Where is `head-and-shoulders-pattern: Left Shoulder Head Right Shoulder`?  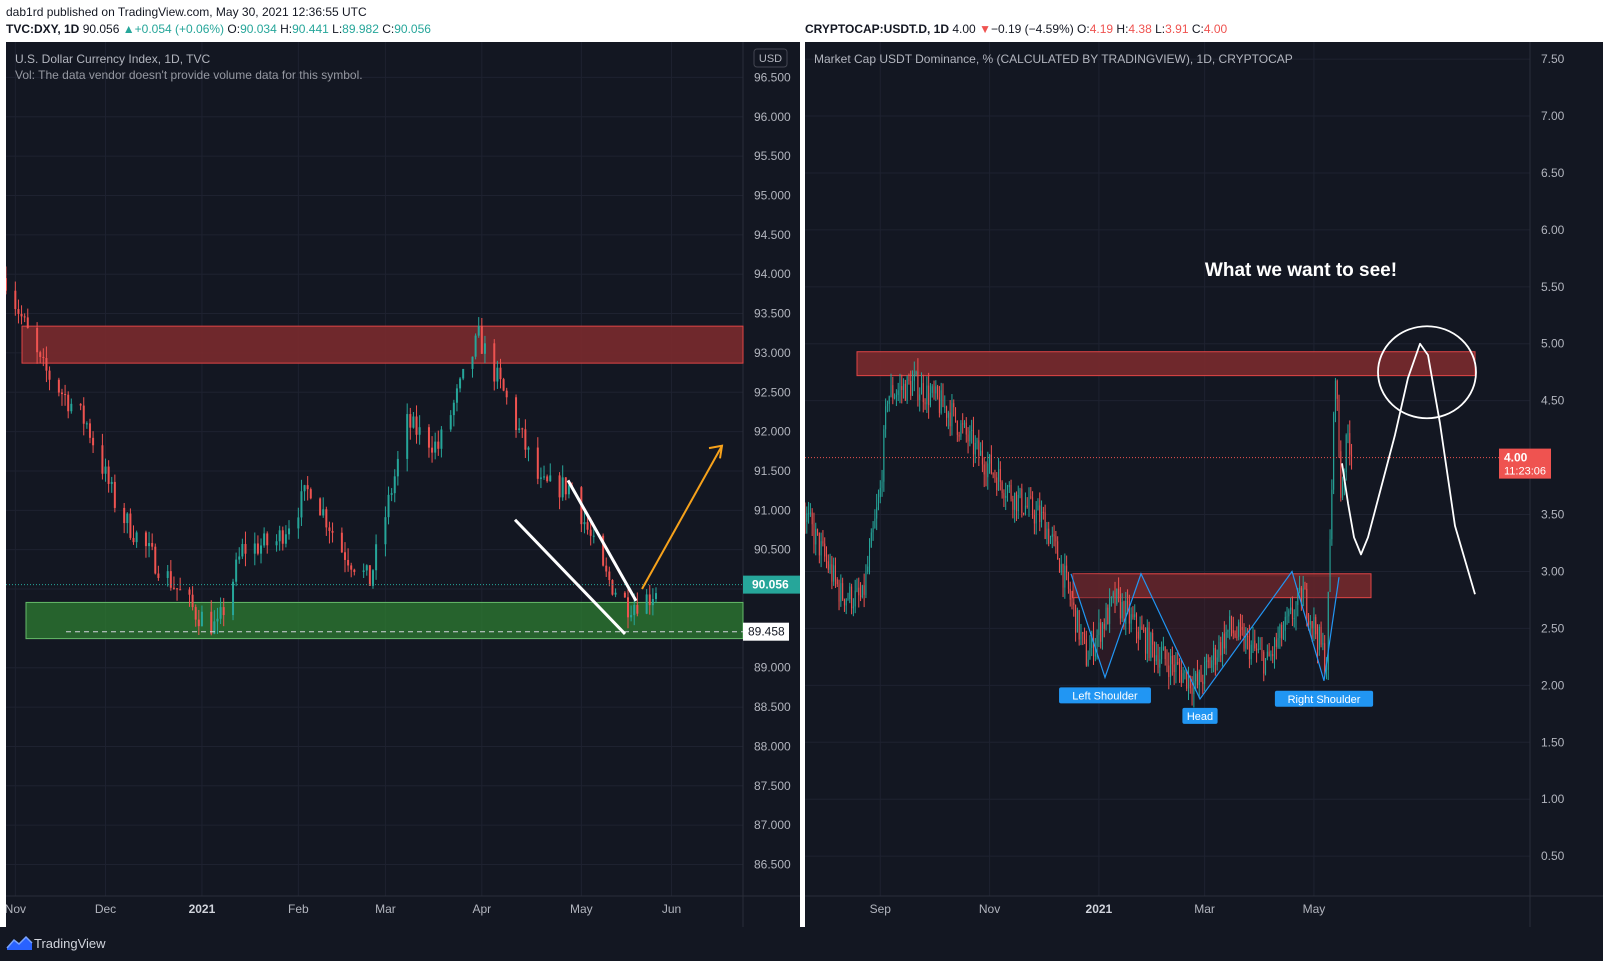 head-and-shoulders-pattern: Left Shoulder Head Right Shoulder is located at coordinates (1216, 647).